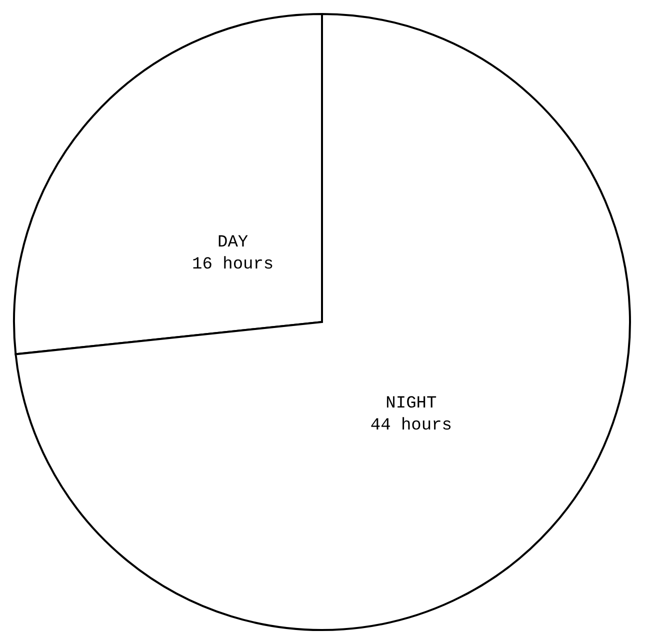 The width and height of the screenshot is (654, 640). Describe the element at coordinates (411, 404) in the screenshot. I see `slice-label: NIGHT` at that location.